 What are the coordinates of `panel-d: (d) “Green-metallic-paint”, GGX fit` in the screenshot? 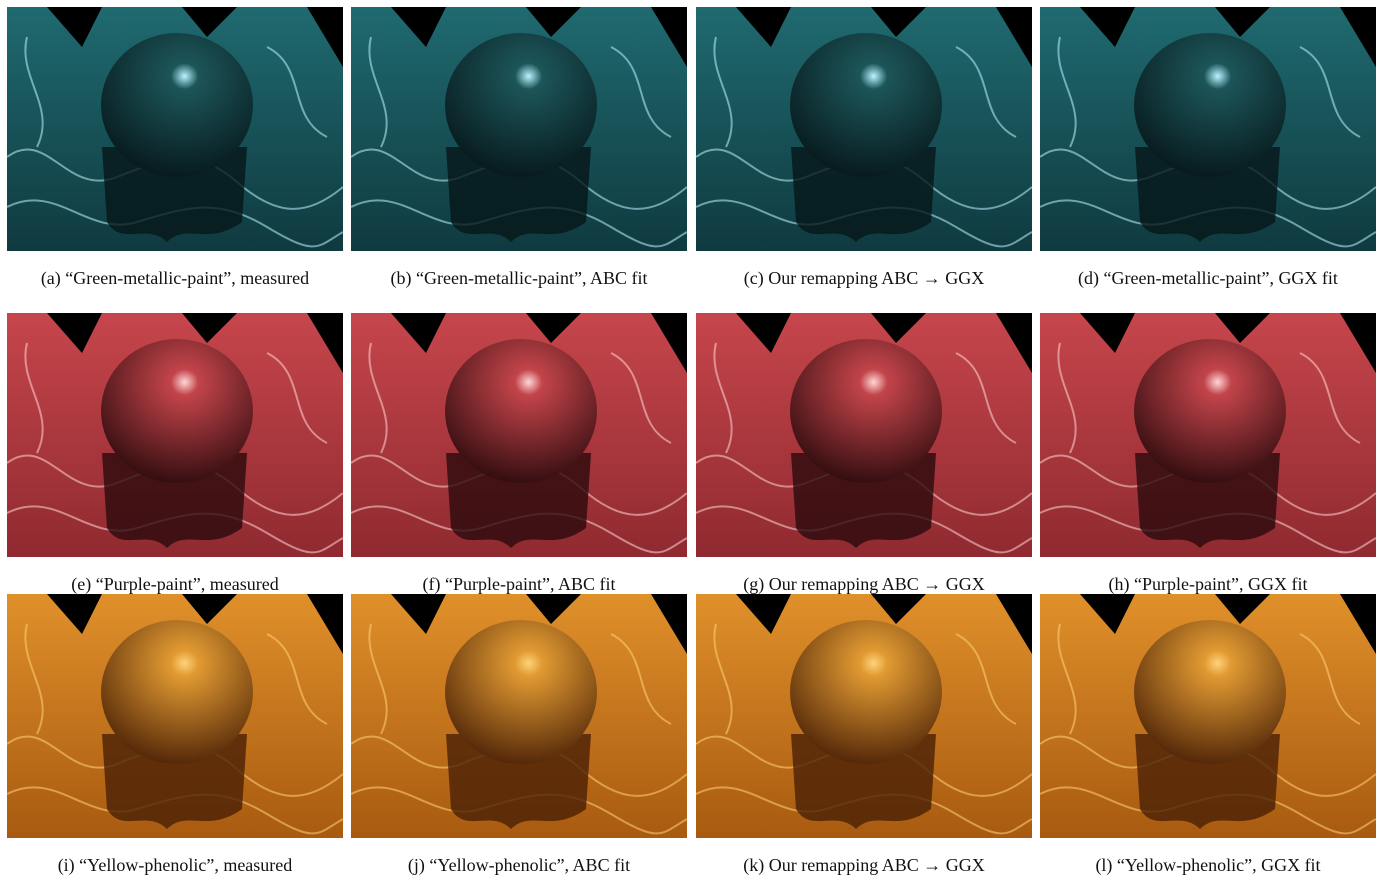 It's located at (1208, 147).